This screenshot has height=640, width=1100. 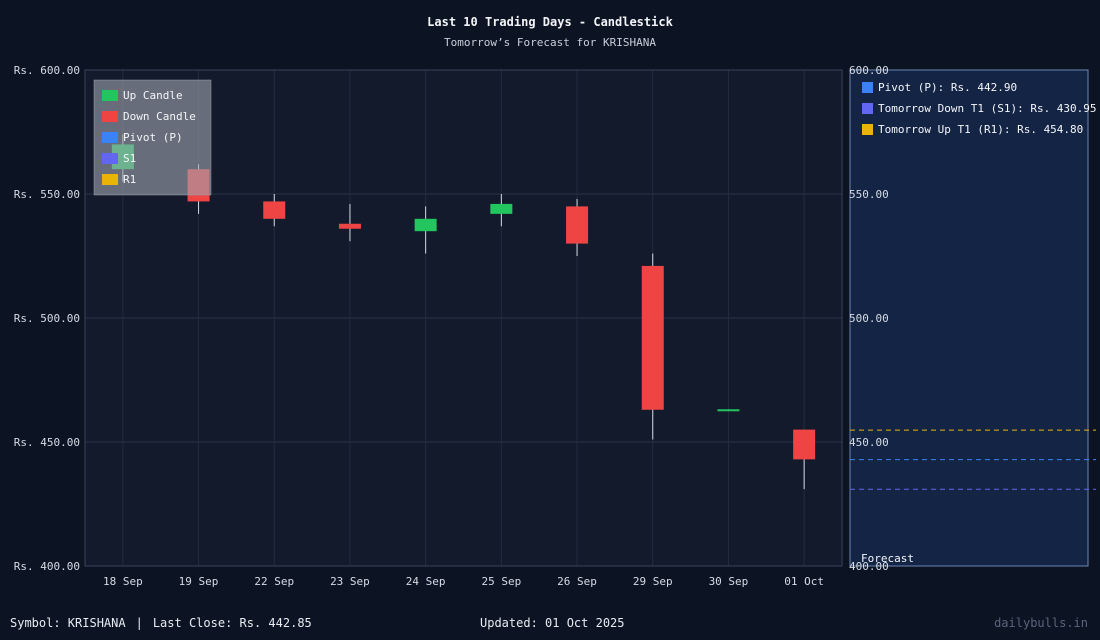 I want to click on x-tick-label: 18 Sep, so click(x=123, y=581).